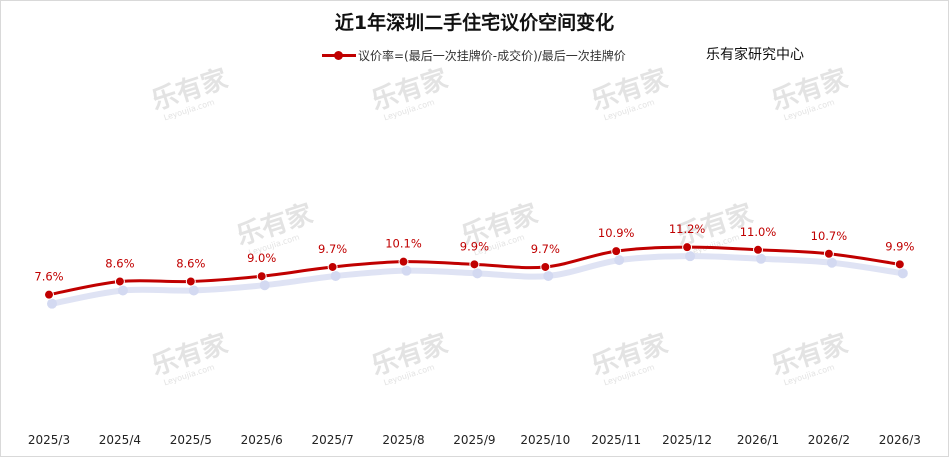 Image resolution: width=949 pixels, height=457 pixels. Describe the element at coordinates (339, 55) in the screenshot. I see `legend-line-marker` at that location.